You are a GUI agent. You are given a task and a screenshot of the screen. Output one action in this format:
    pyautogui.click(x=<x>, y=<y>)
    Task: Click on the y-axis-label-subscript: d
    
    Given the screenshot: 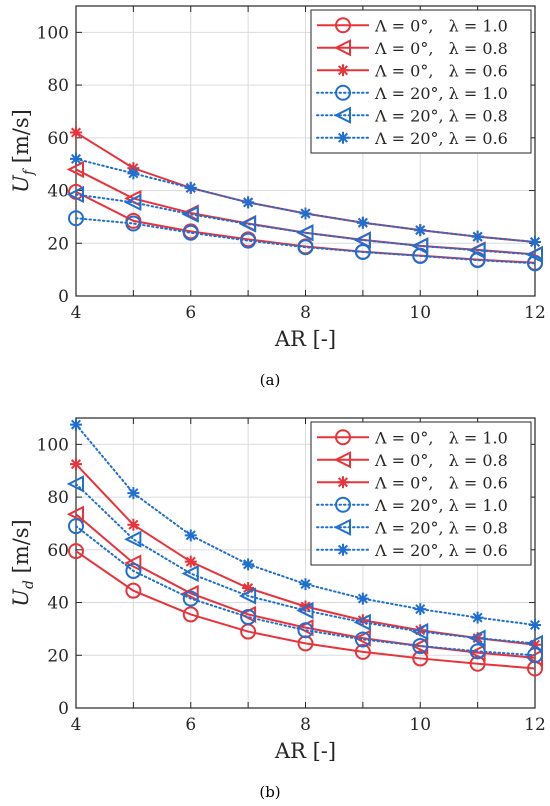 What is the action you would take?
    pyautogui.click(x=29, y=584)
    